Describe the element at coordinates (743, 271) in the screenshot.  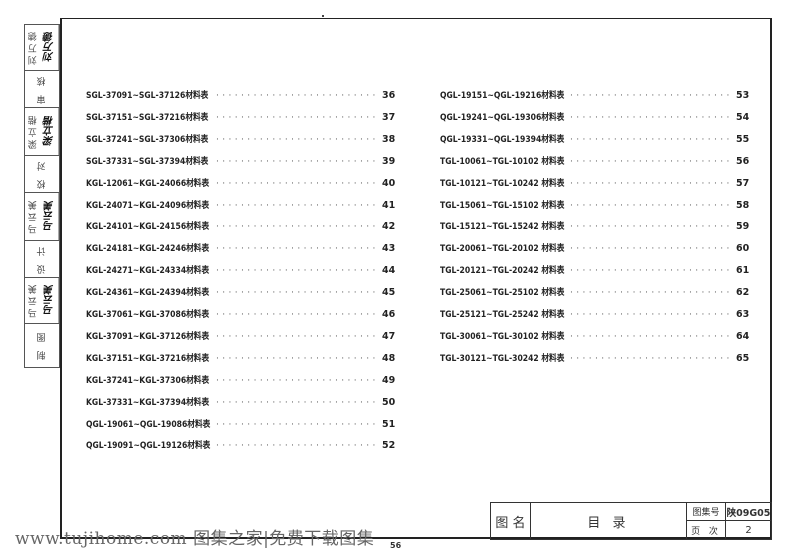
I see `entry-page: 61` at that location.